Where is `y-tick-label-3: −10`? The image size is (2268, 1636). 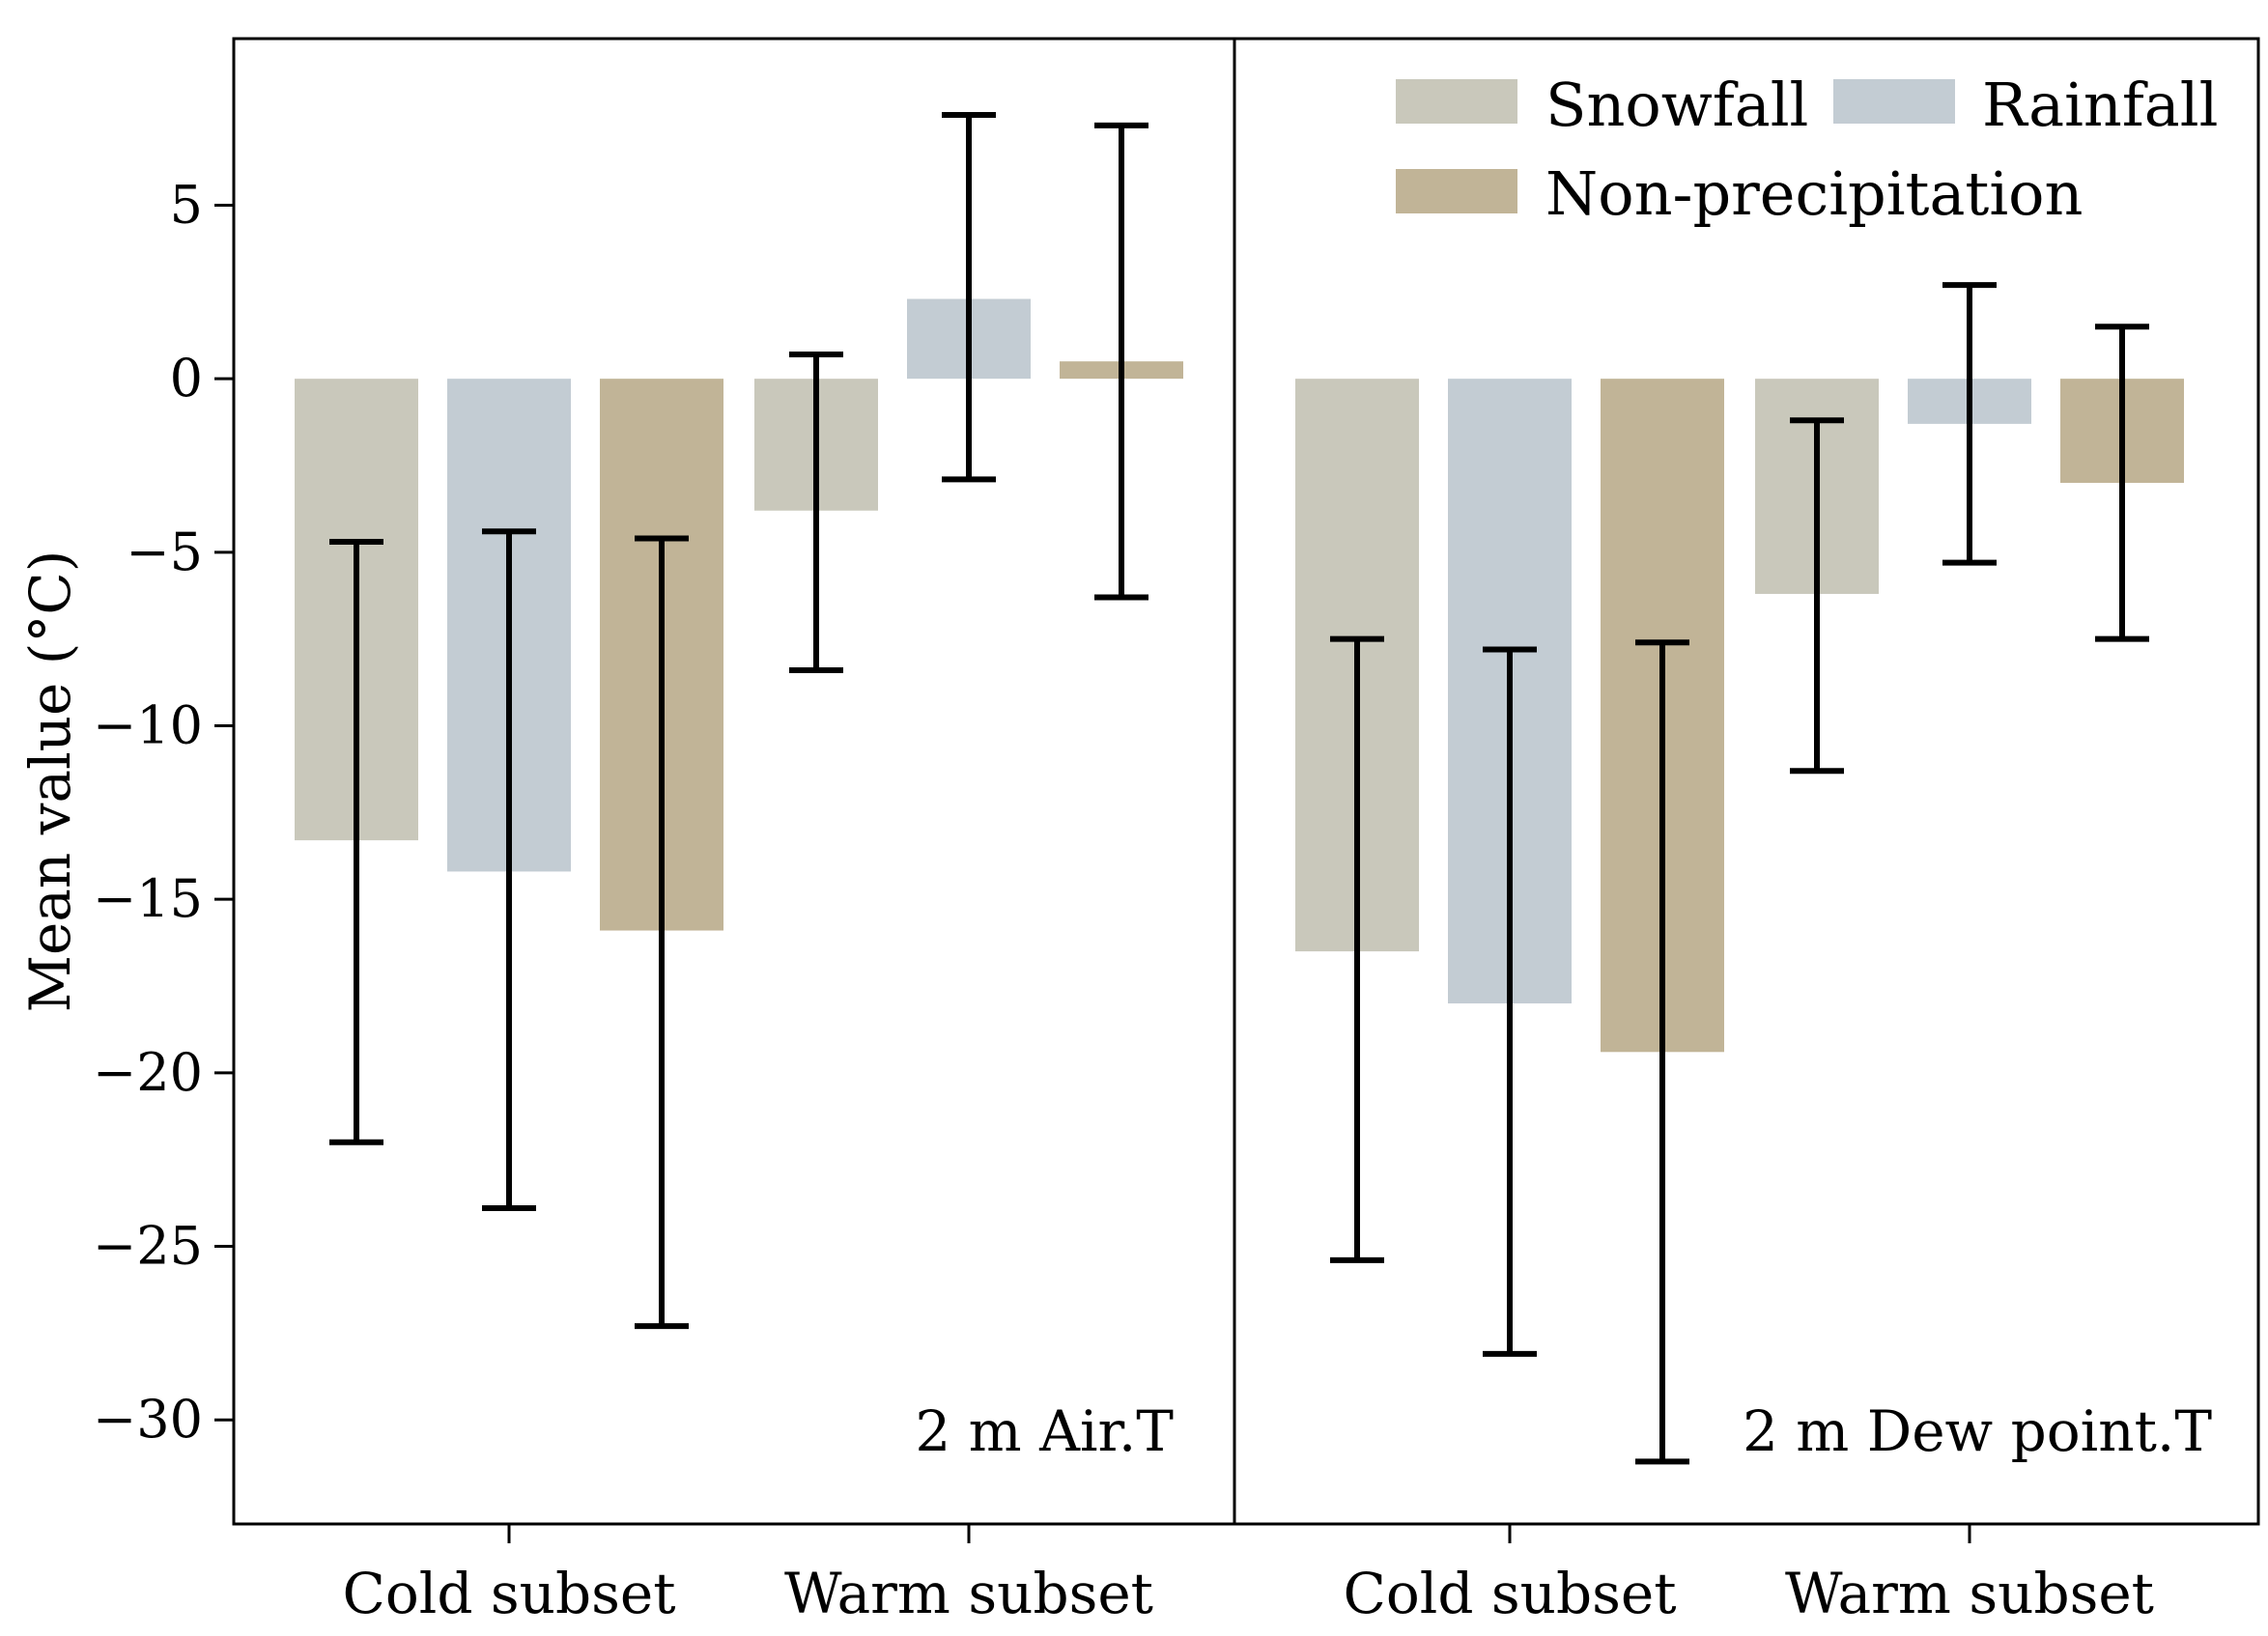
y-tick-label-3: −10 is located at coordinates (148, 725).